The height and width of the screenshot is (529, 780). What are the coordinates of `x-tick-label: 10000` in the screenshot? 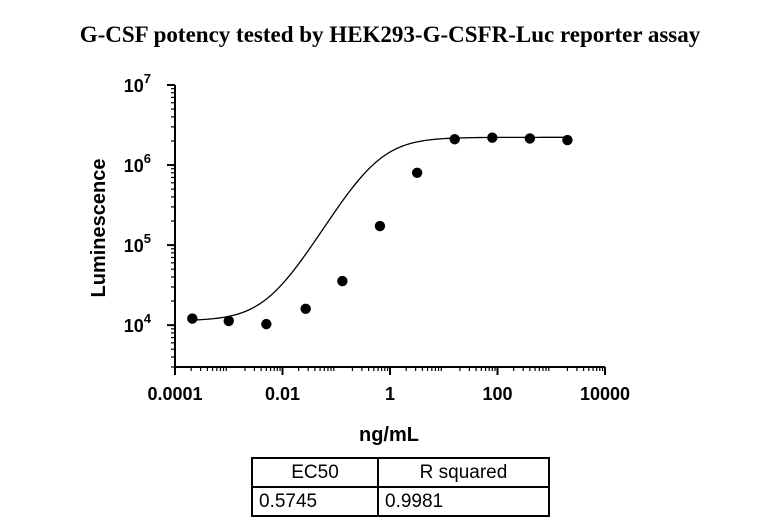 It's located at (605, 394).